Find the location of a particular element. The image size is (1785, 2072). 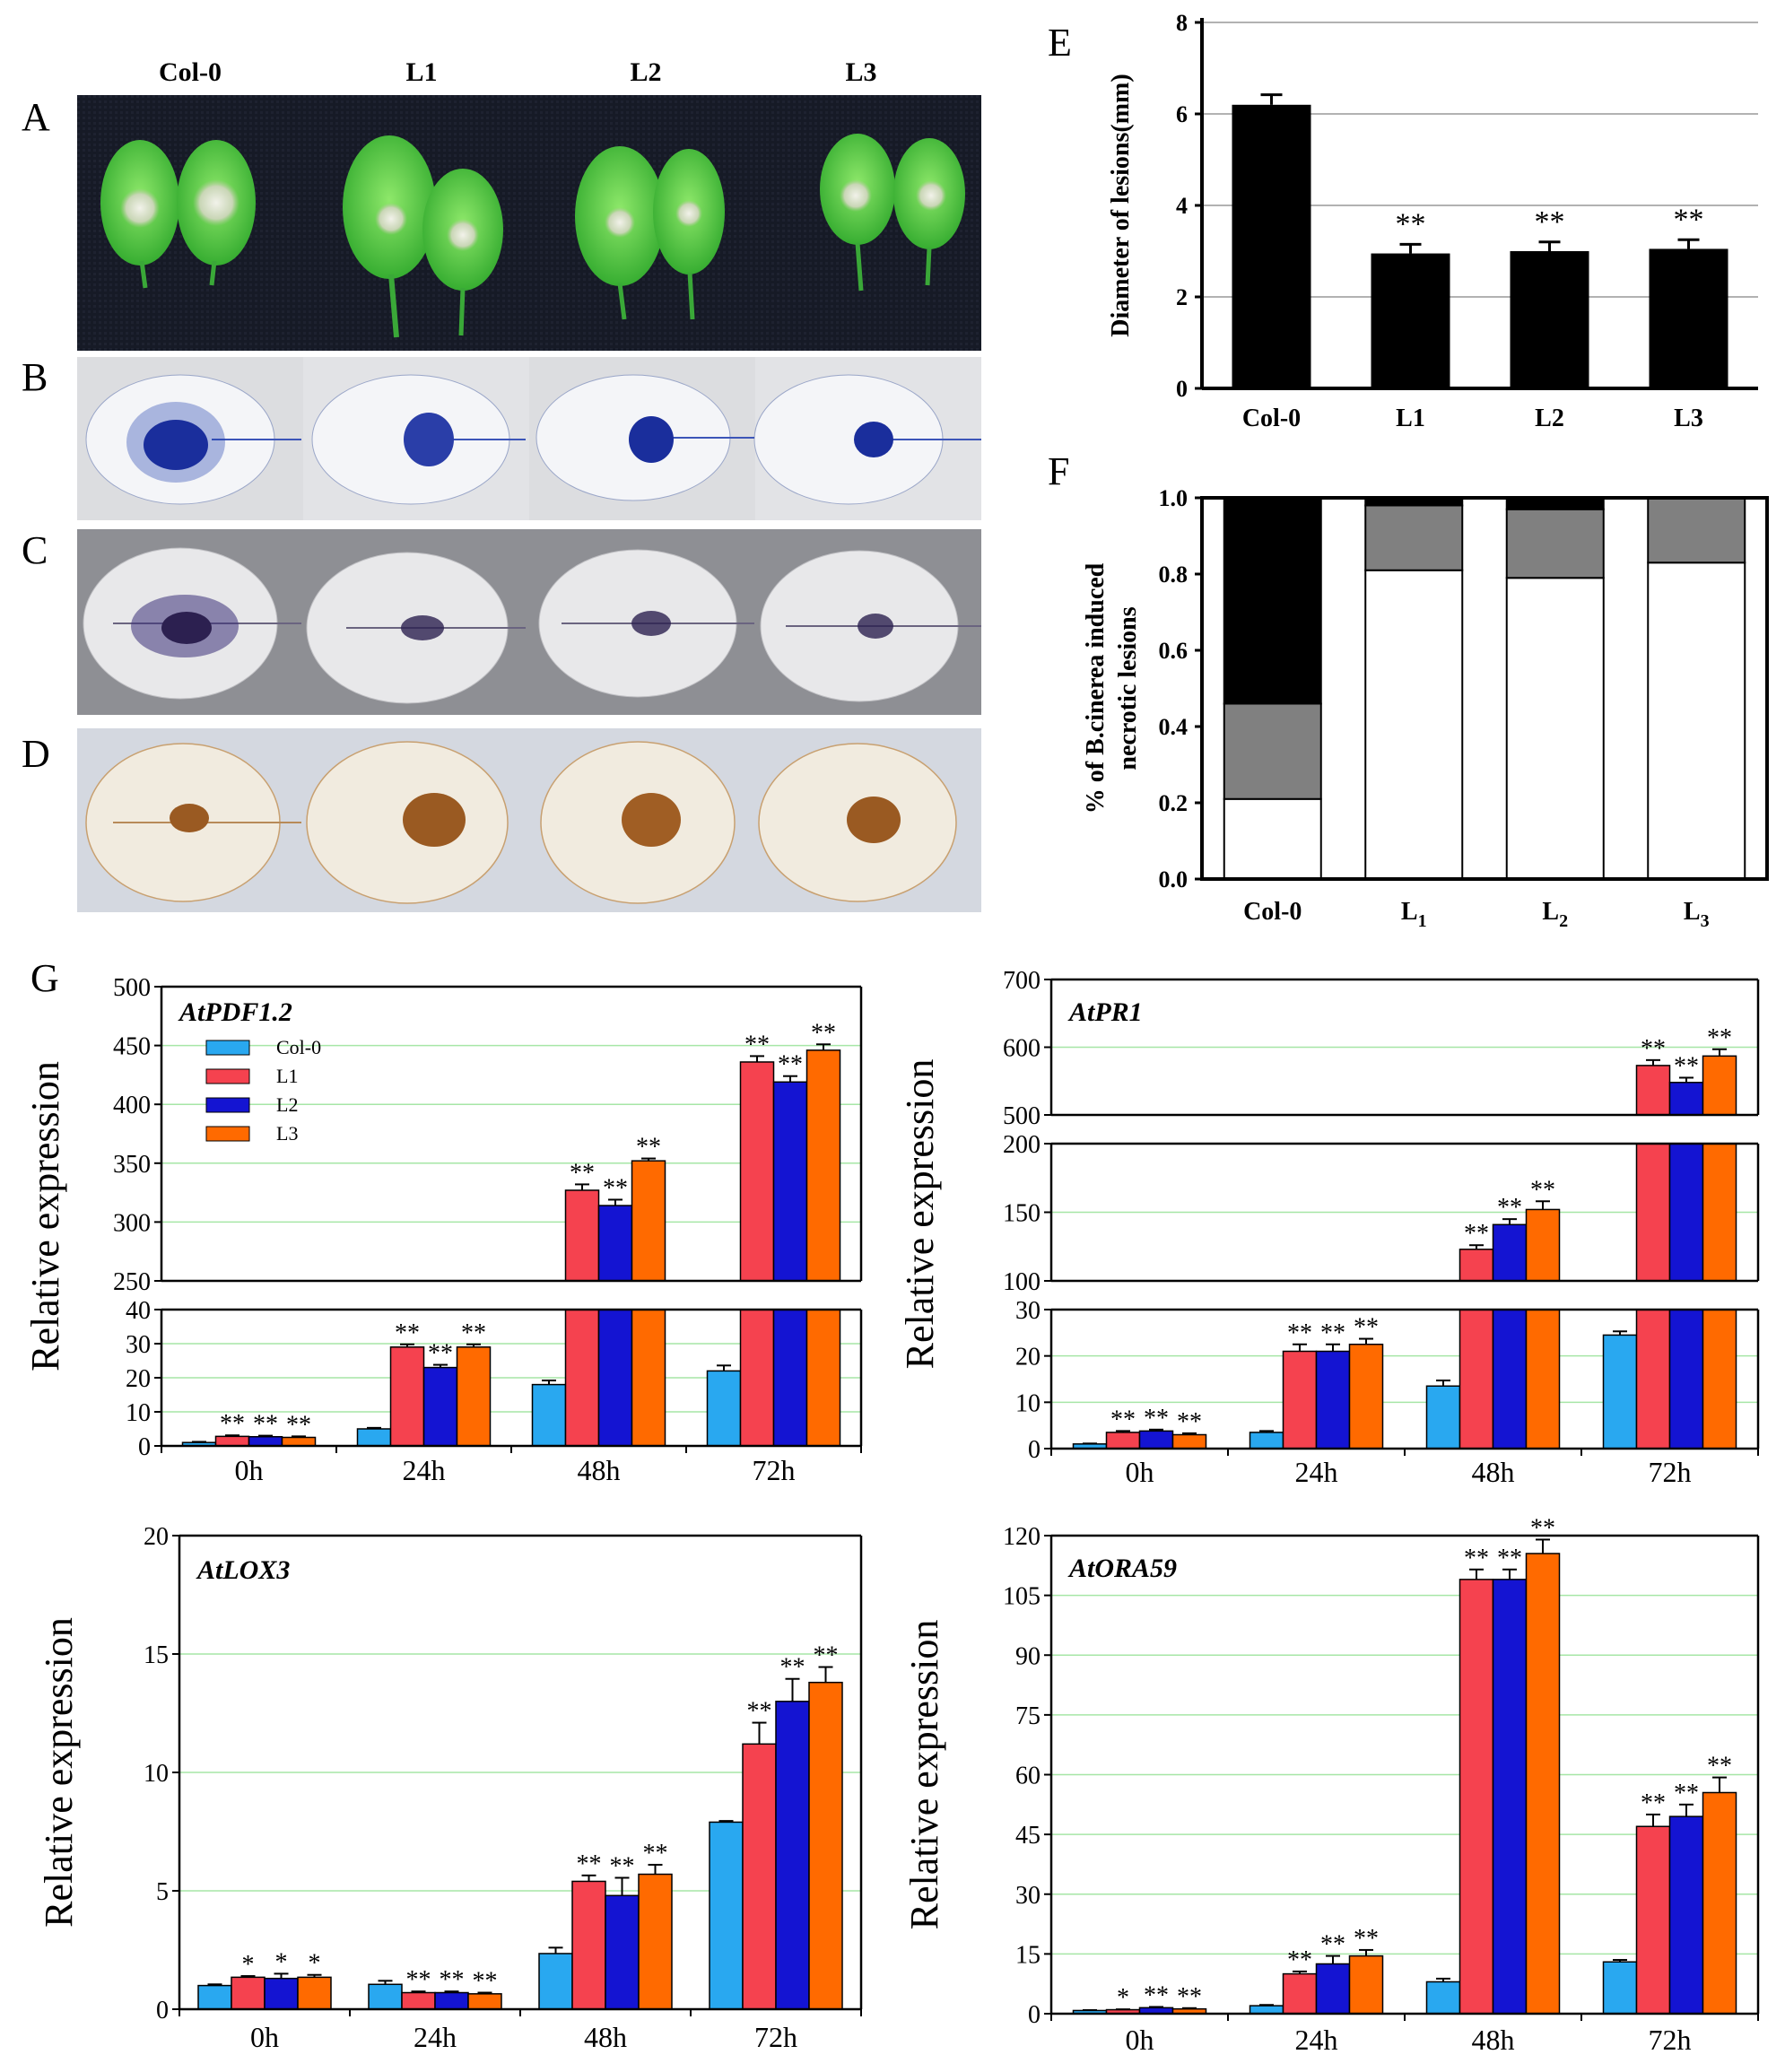

x-tick-label: L3 is located at coordinates (1697, 914).